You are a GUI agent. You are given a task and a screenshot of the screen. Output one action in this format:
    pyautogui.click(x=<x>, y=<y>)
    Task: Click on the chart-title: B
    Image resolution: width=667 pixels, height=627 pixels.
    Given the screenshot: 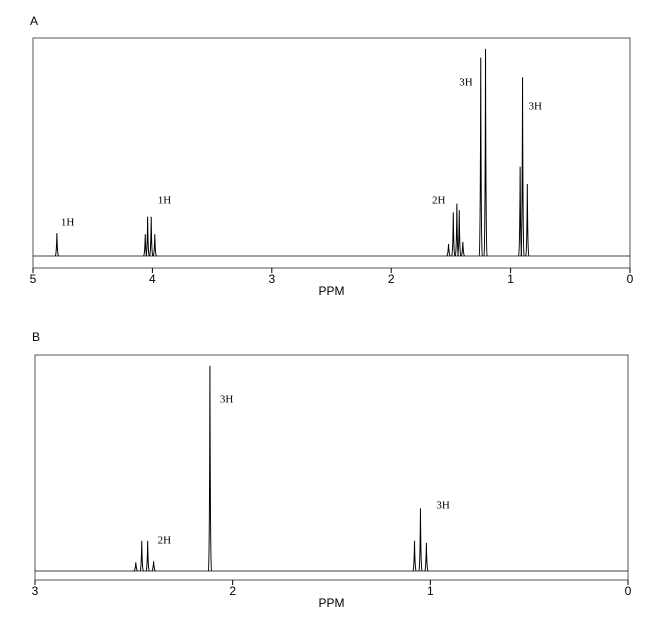 What is the action you would take?
    pyautogui.click(x=36, y=337)
    